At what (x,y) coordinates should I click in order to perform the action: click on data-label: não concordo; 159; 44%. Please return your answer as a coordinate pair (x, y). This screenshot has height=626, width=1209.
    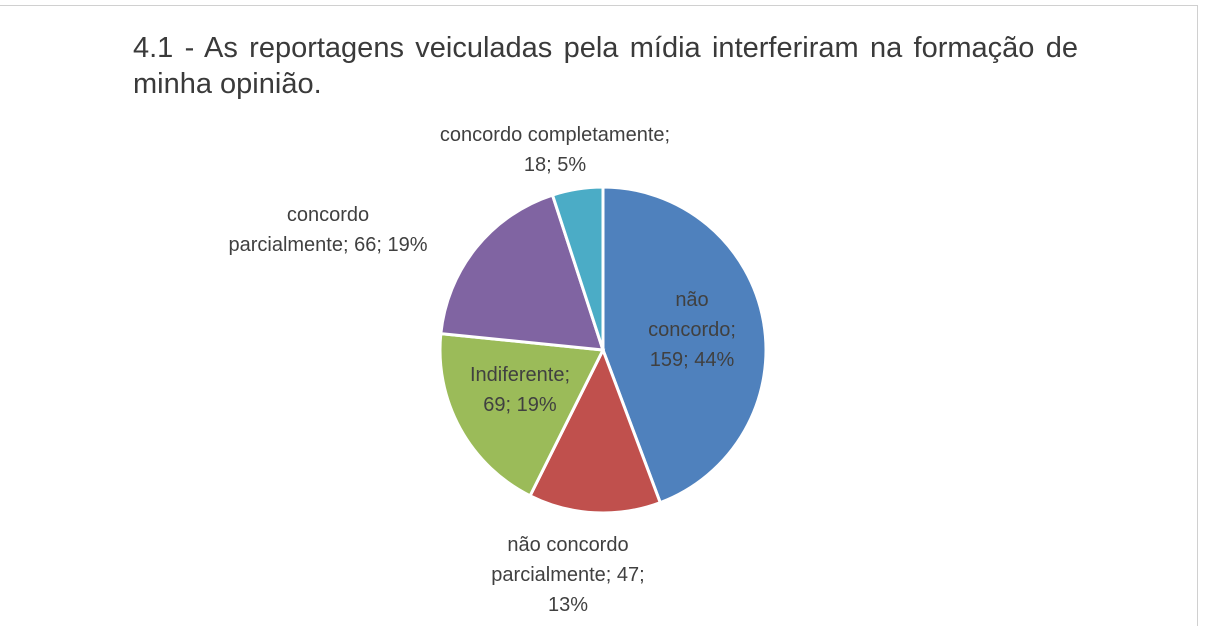
    Looking at the image, I should click on (692, 330).